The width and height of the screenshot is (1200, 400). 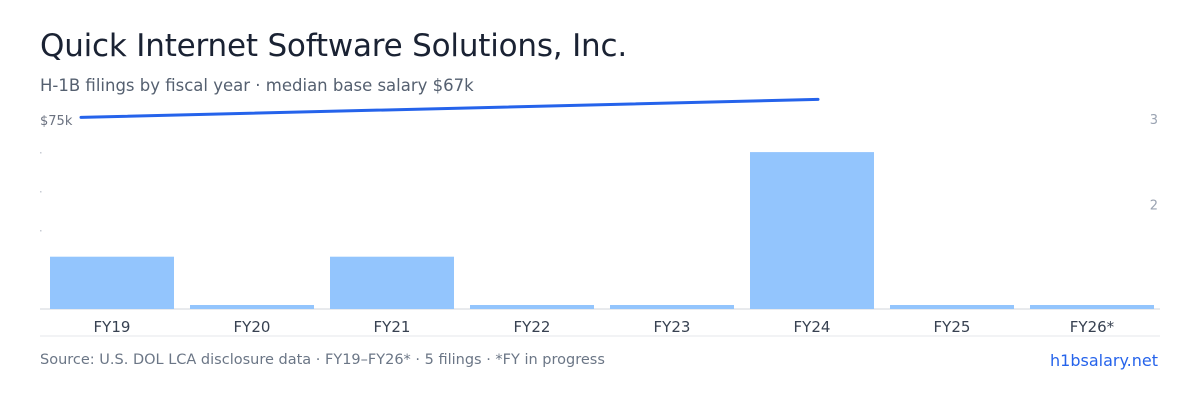 What do you see at coordinates (252, 327) in the screenshot?
I see `x-tick-label: FY20` at bounding box center [252, 327].